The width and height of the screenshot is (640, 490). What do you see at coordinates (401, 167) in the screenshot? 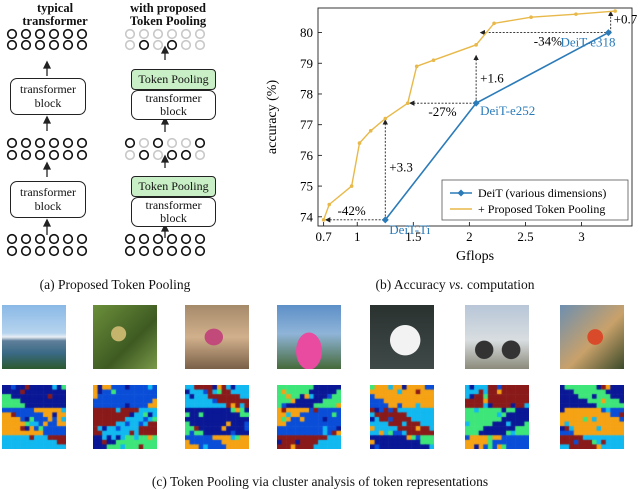
I see `annotation-3-3: +3.3` at bounding box center [401, 167].